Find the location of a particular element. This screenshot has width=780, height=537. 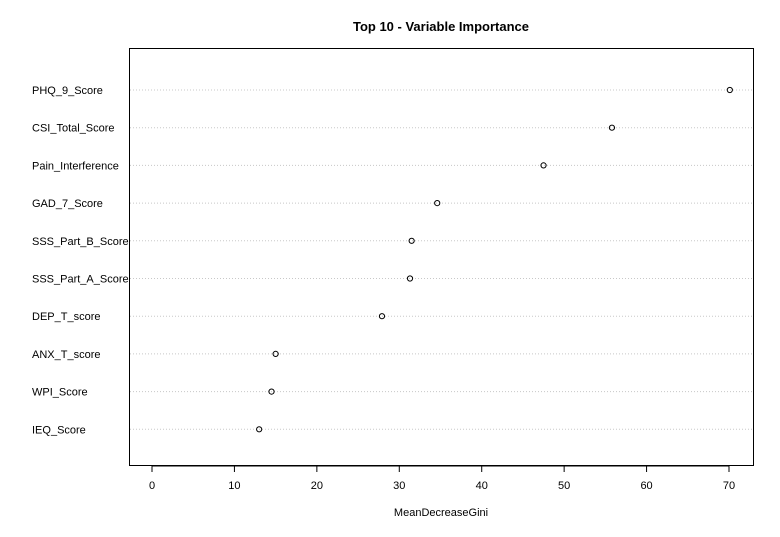

x-tick-label: 0 is located at coordinates (152, 486).